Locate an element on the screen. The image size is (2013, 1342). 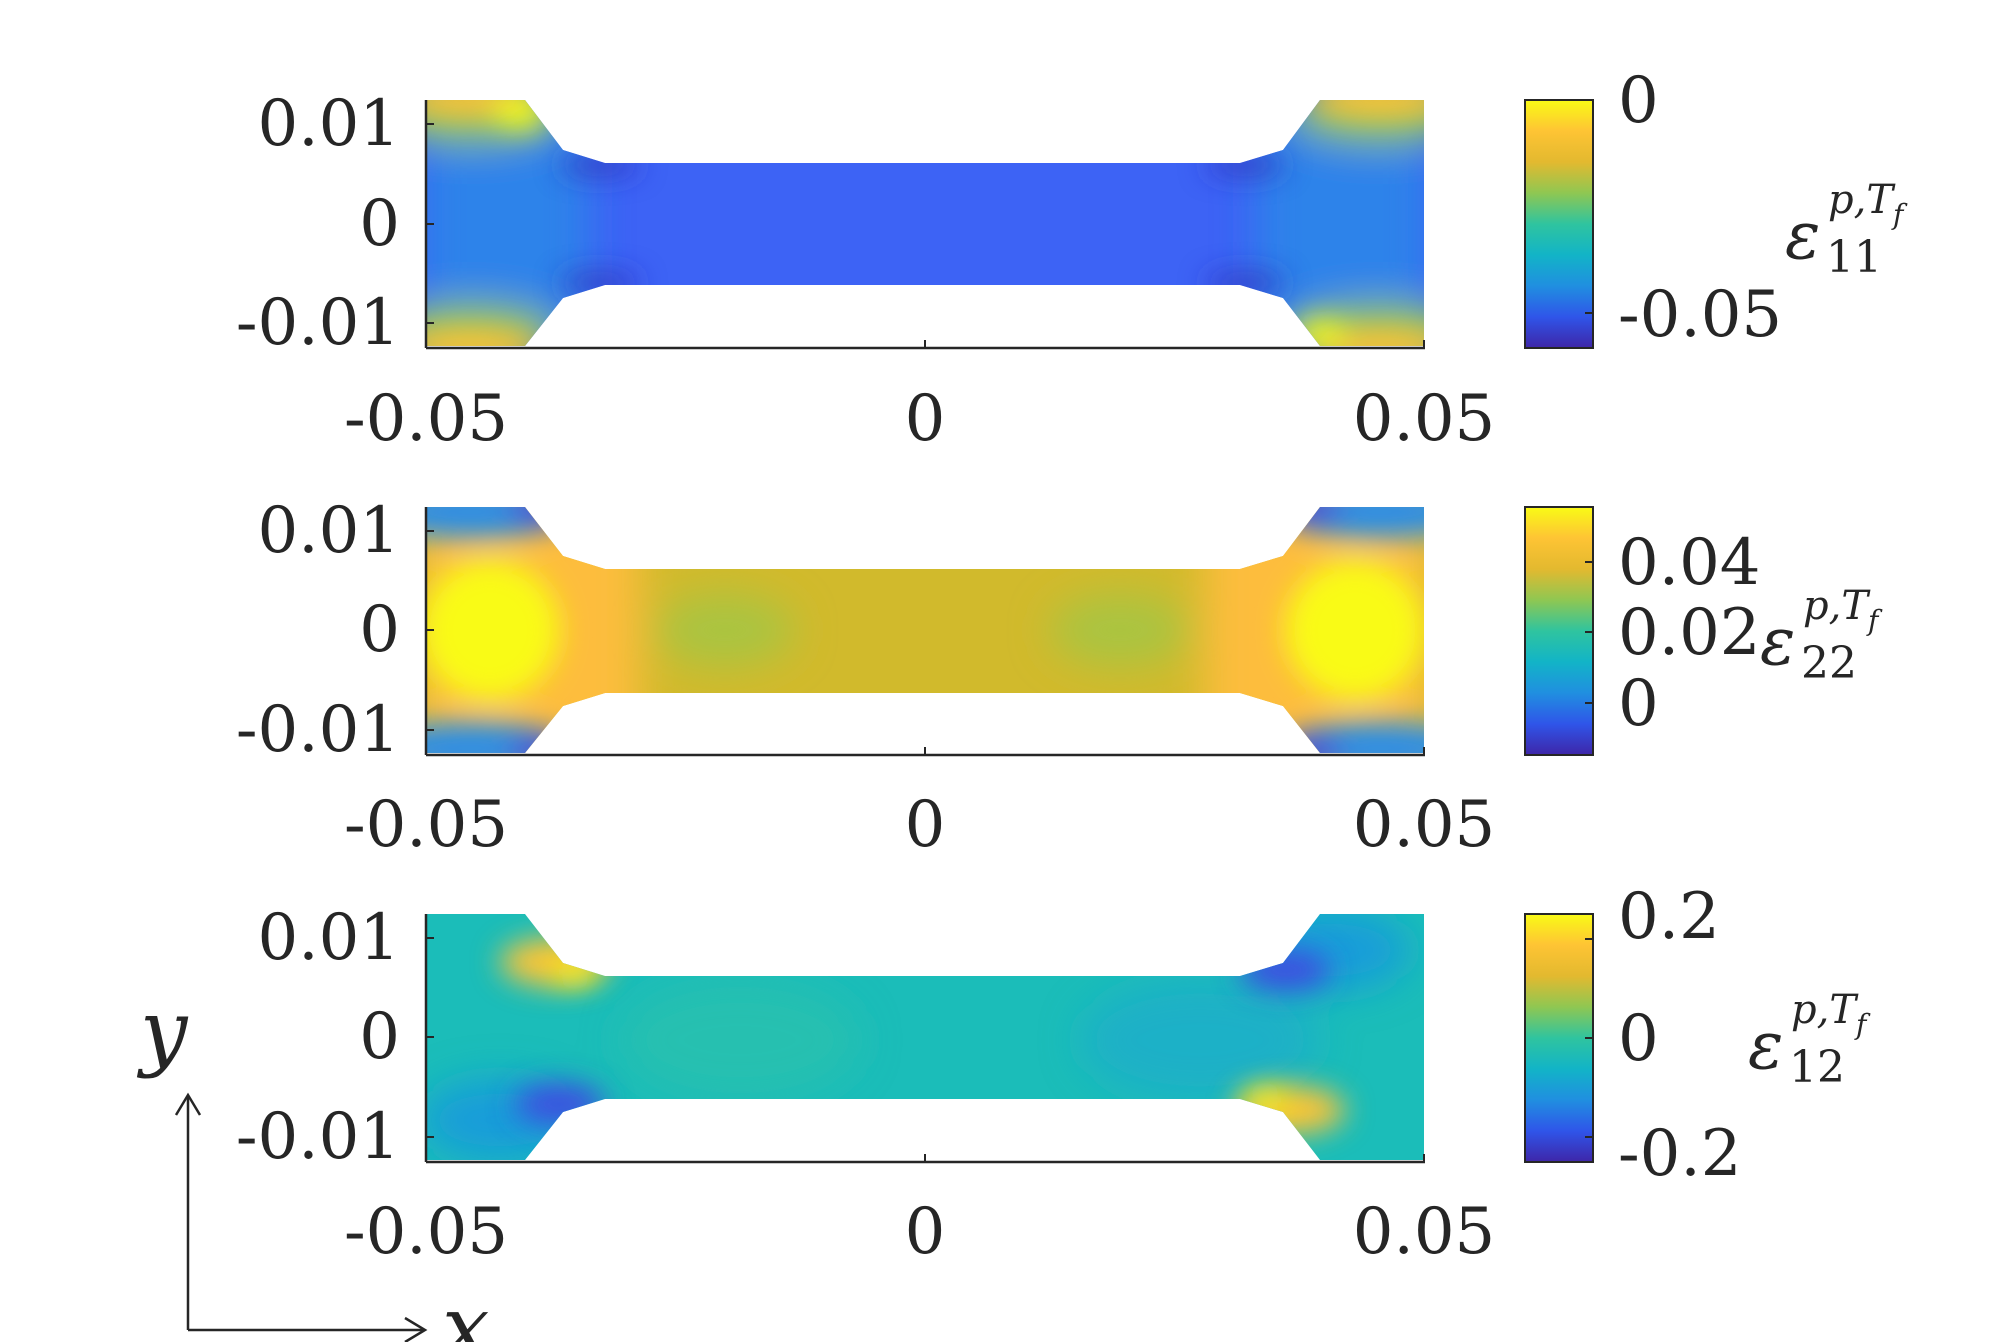
colorbar-eps22: 0.04 0.02 0 is located at coordinates (1642, 631).